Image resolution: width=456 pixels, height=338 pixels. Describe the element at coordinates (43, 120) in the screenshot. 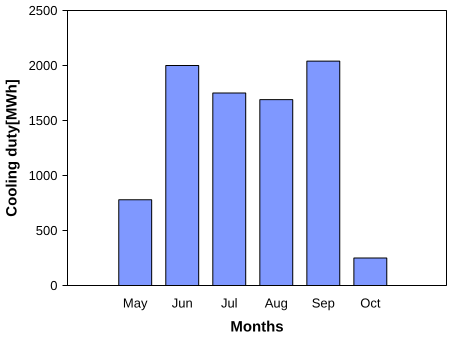

I see `y-tick-label: 1500` at that location.